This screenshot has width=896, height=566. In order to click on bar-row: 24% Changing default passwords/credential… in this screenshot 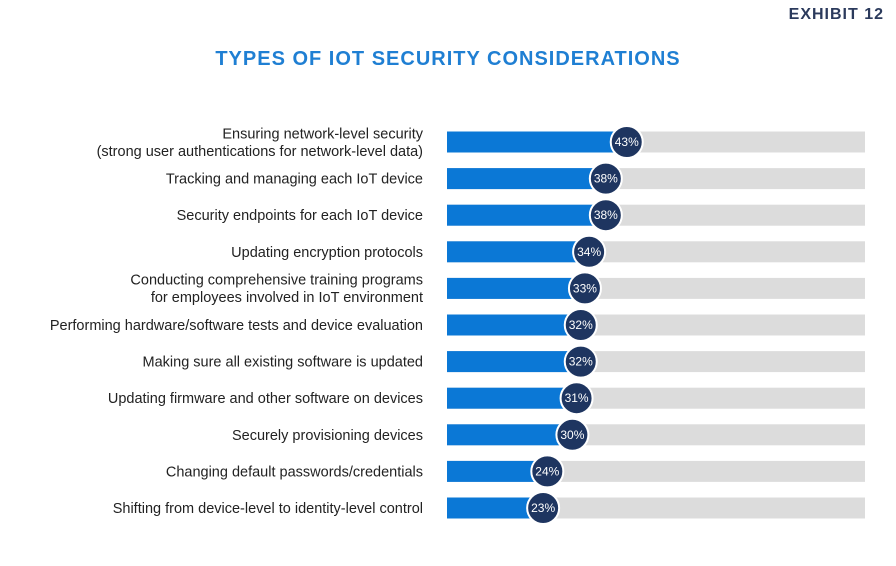, I will do `click(515, 471)`.